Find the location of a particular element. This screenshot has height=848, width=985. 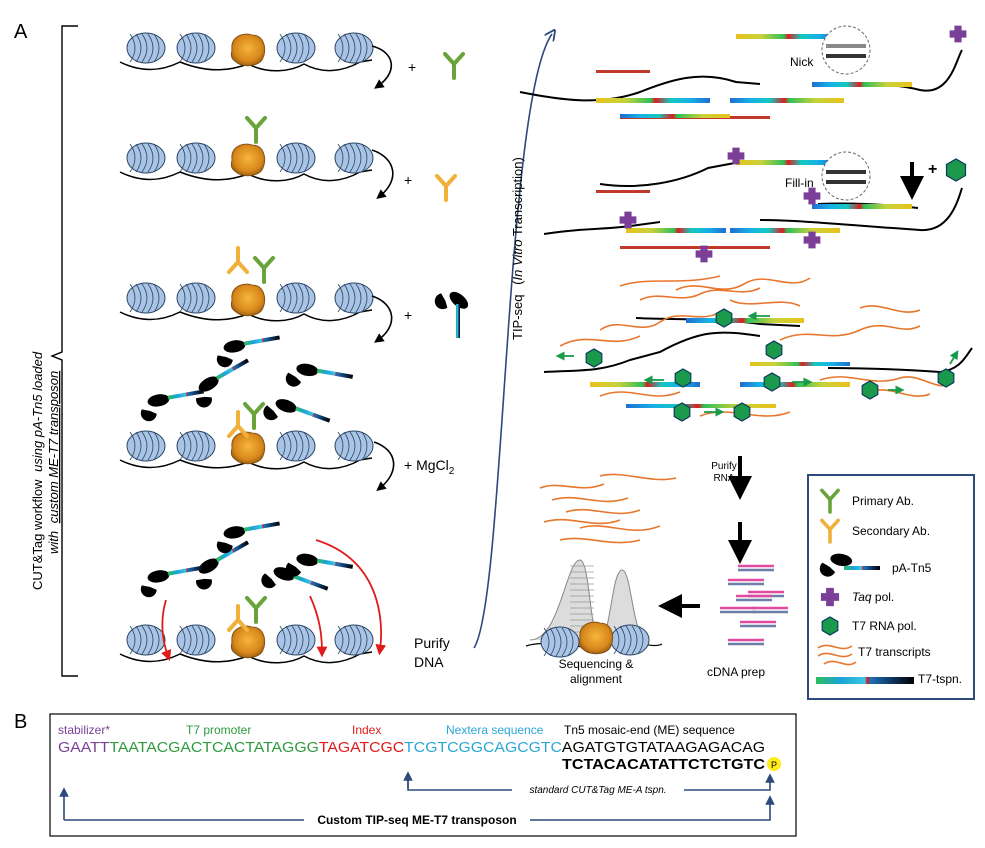

sequencing-peaks is located at coordinates (594, 608).